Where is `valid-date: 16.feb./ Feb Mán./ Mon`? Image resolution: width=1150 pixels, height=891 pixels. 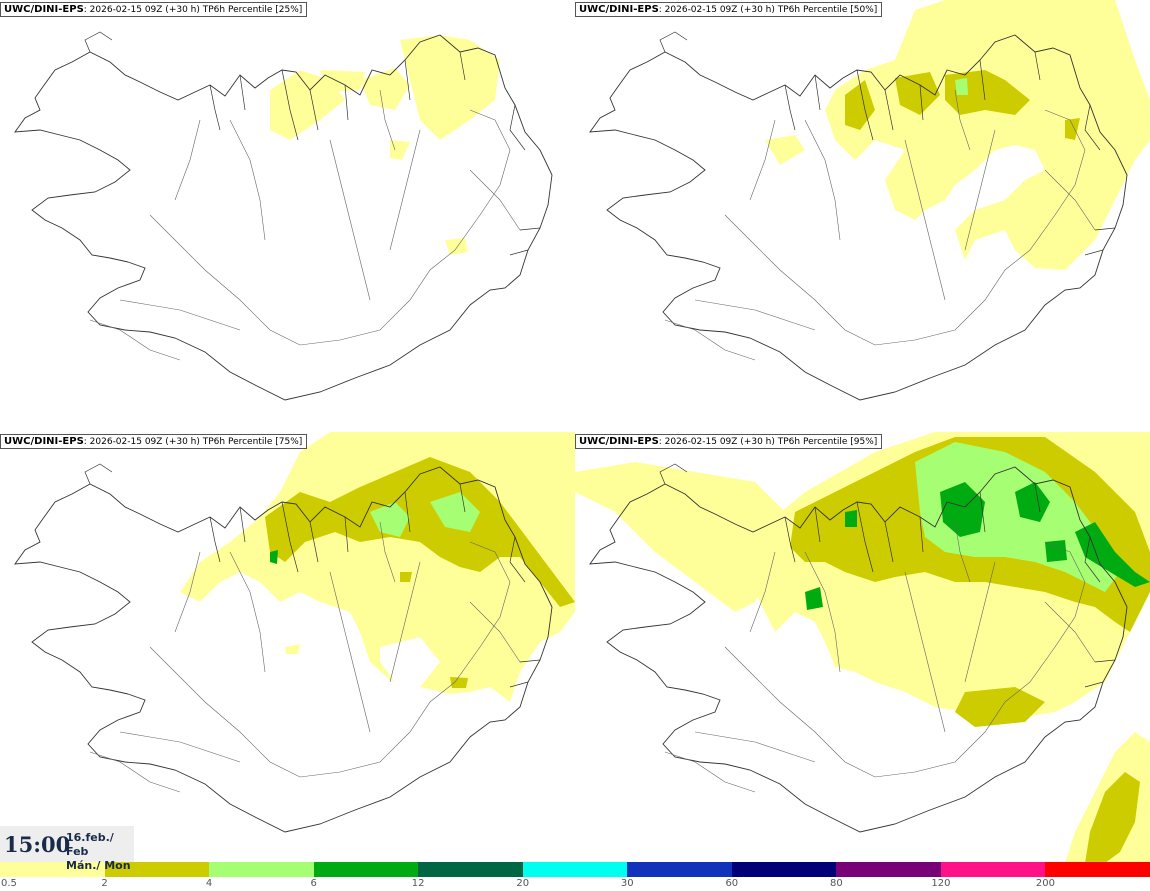 valid-date: 16.feb./ Feb Mán./ Mon is located at coordinates (100, 852).